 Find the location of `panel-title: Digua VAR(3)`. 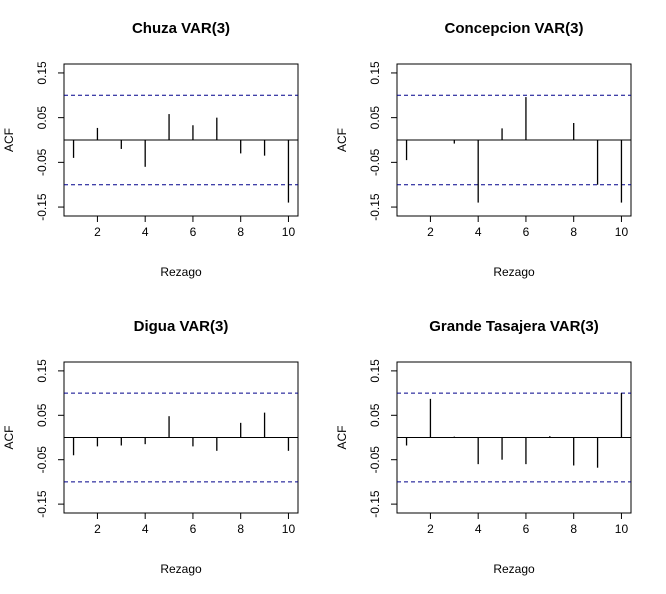

panel-title: Digua VAR(3) is located at coordinates (181, 326).